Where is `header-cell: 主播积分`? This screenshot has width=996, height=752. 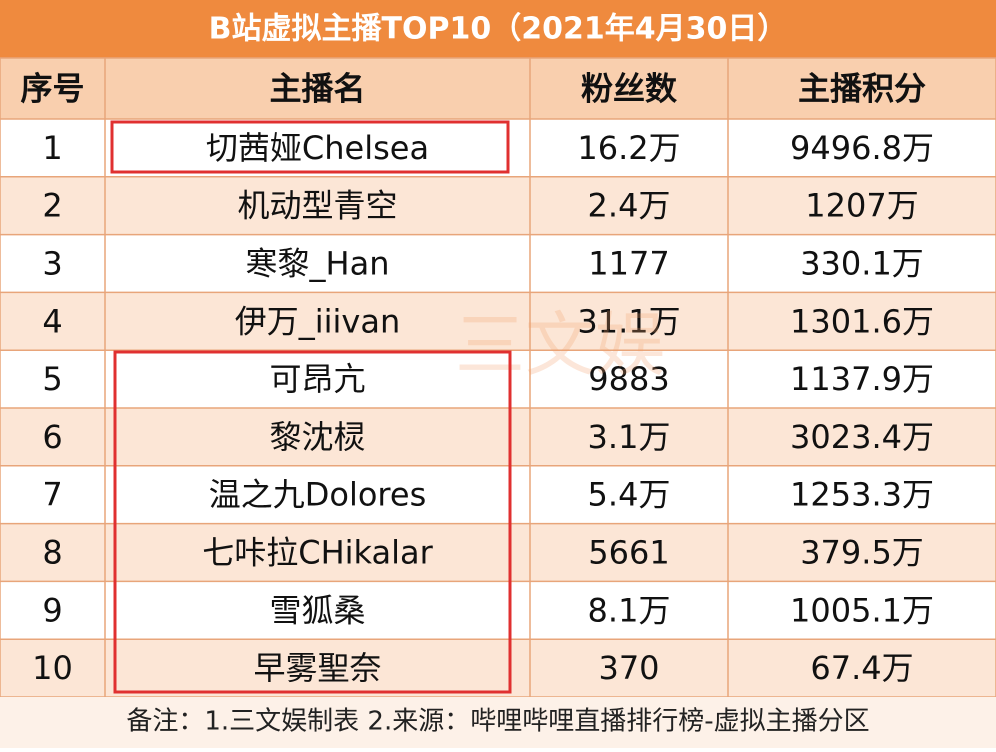 header-cell: 主播积分 is located at coordinates (862, 89).